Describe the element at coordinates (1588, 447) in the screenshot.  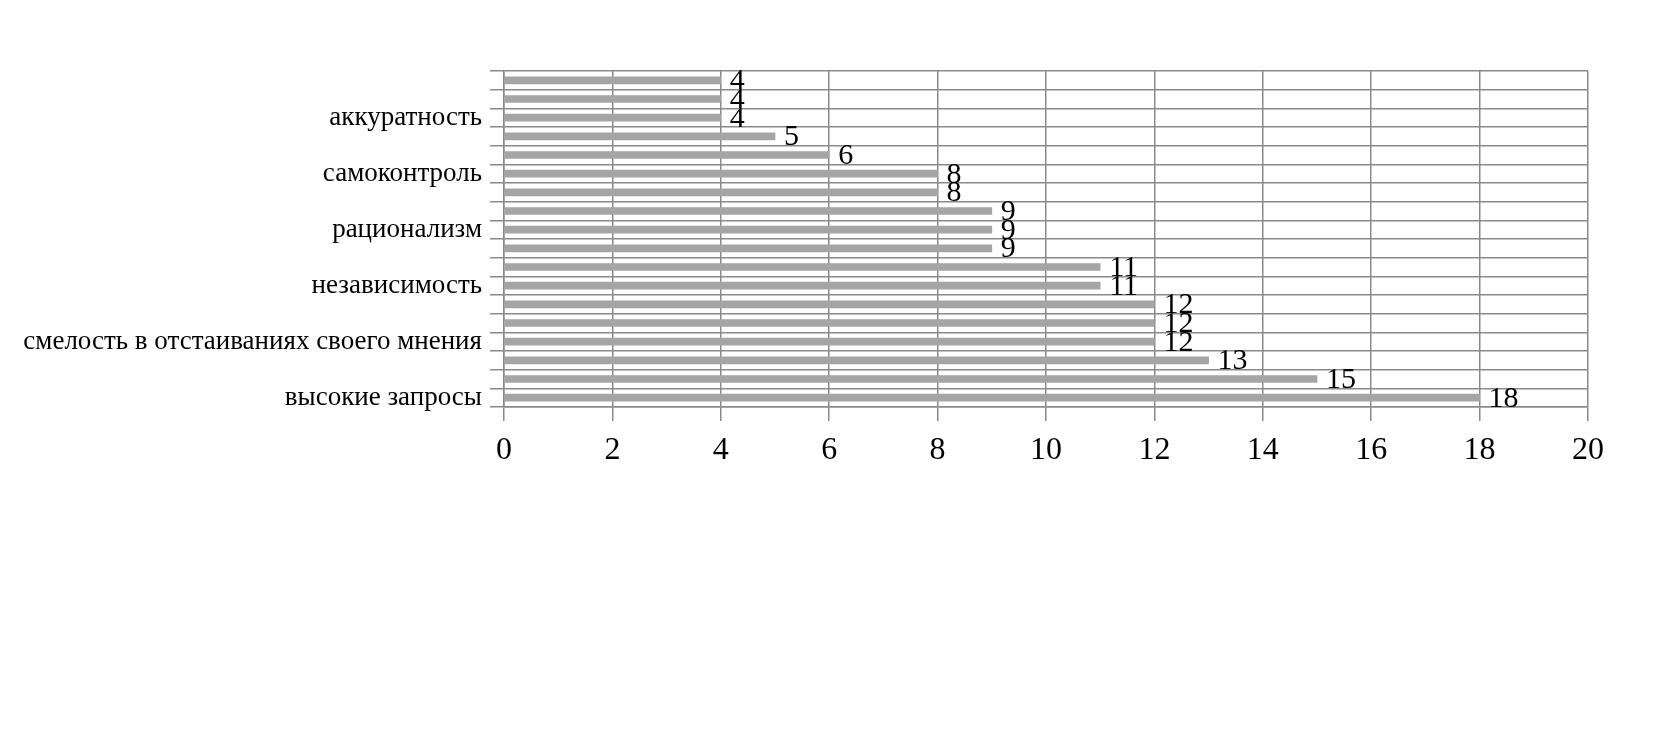
I see `x-tick-label: 20` at that location.